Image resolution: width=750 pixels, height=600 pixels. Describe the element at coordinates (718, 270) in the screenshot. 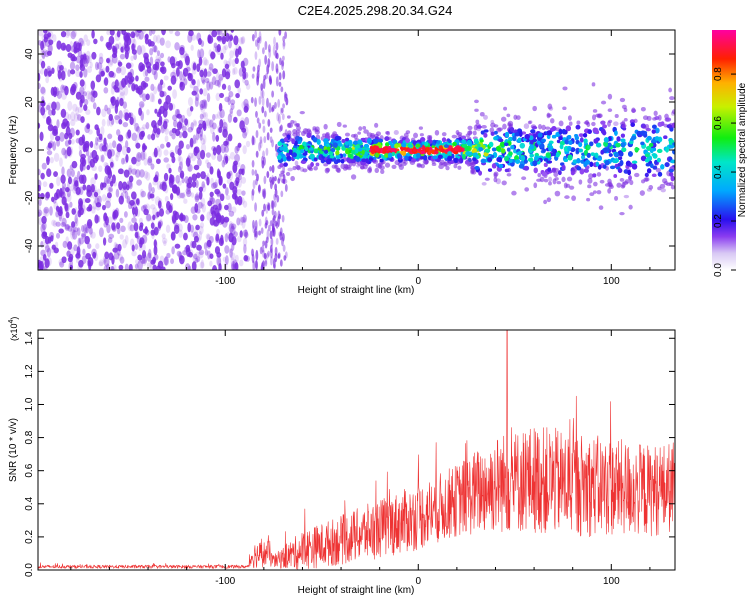

I see `colorbar-tick-label: 0.0` at that location.